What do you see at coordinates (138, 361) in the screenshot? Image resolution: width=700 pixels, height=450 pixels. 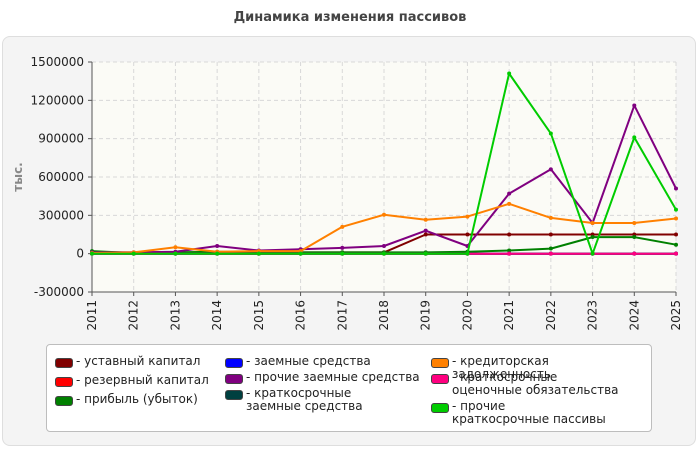 I see `legend-label: - уставный капитал` at bounding box center [138, 361].